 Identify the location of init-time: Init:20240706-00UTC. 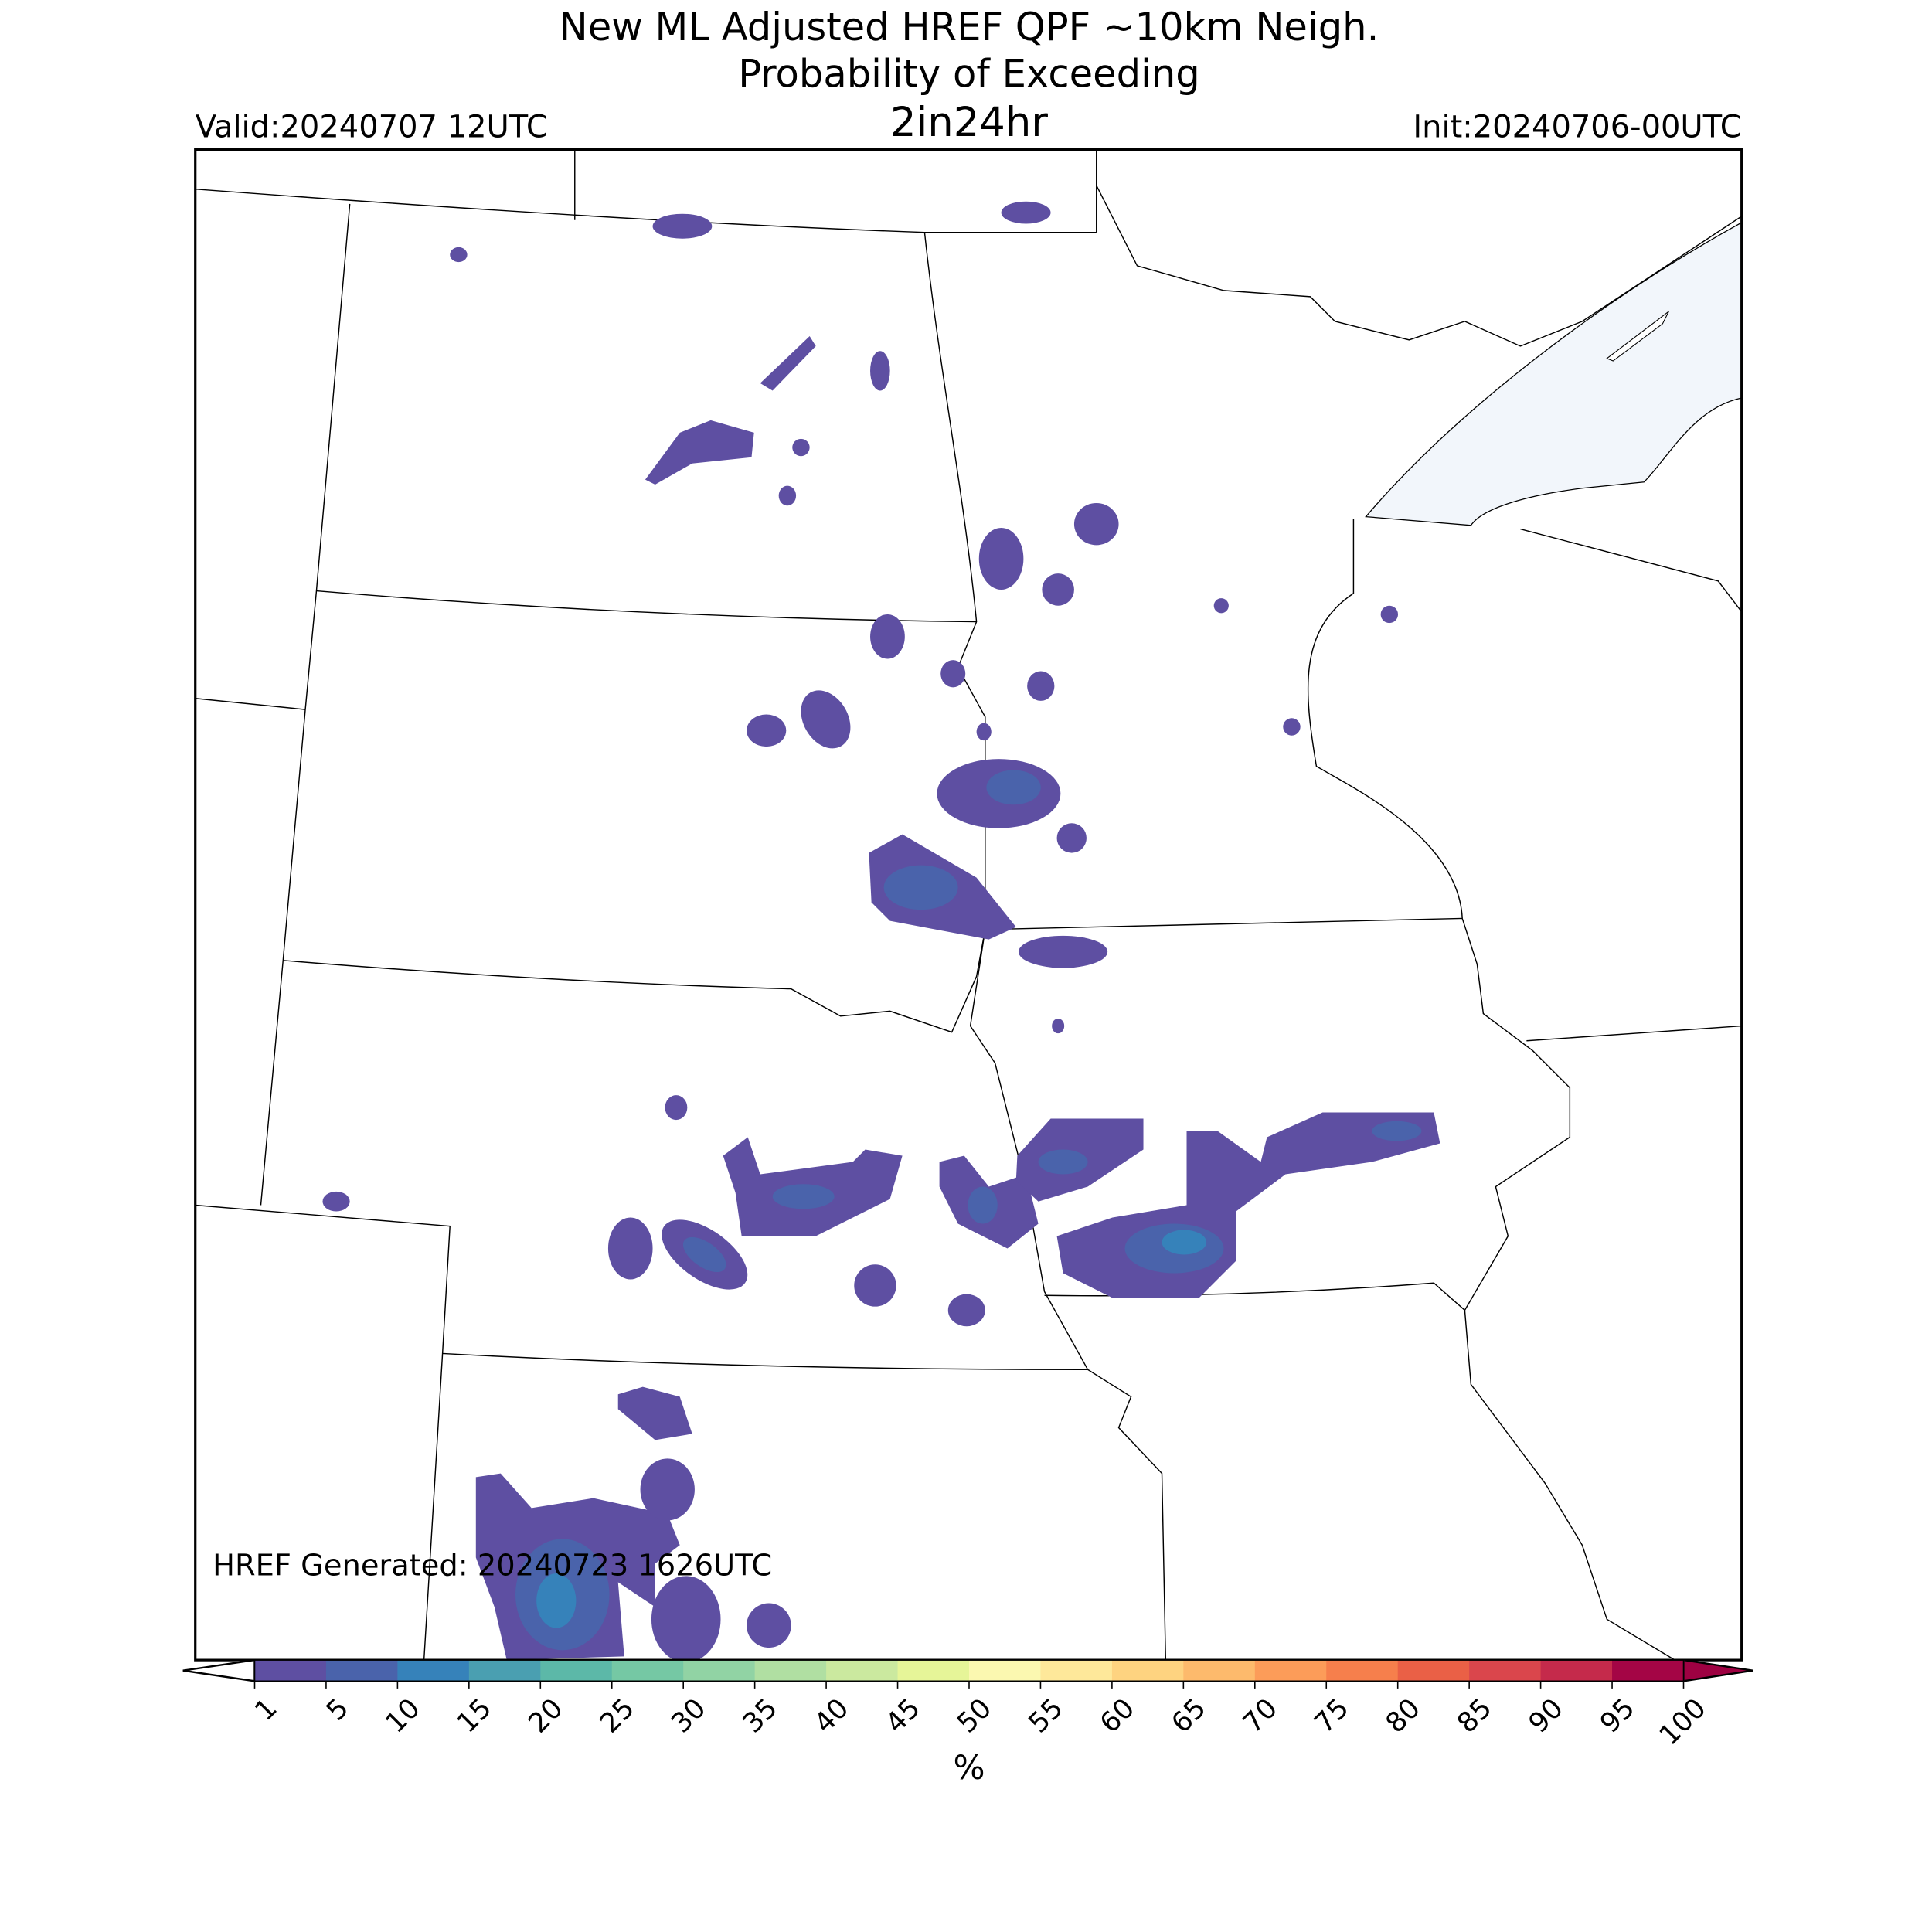
(1577, 127).